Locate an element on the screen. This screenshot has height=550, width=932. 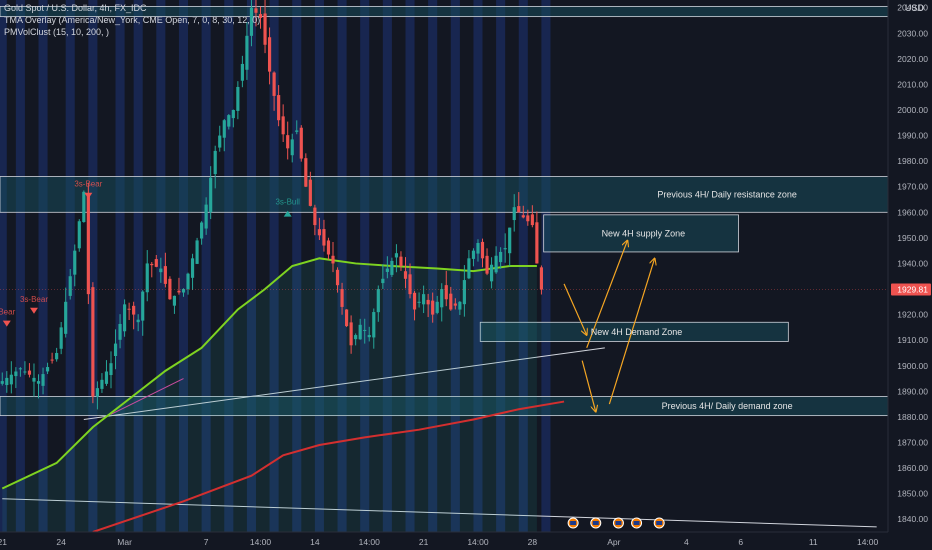
indicator-pmvolclust: PMVolClust (15, 10, 200, ) is located at coordinates (57, 32).